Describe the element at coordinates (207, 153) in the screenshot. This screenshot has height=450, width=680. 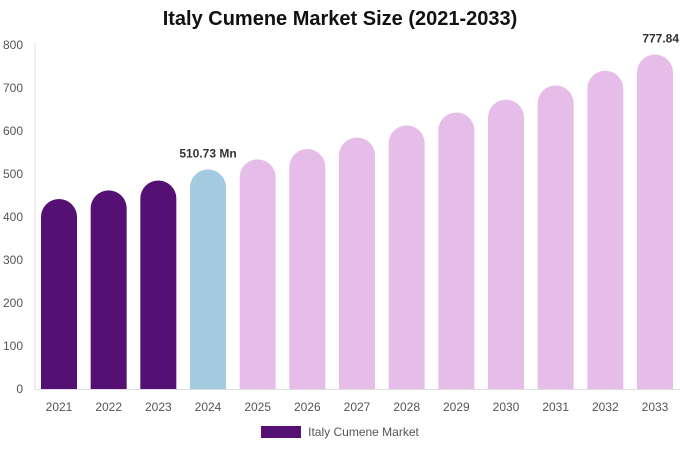
I see `data-label-2024: 510.73 Mn` at that location.